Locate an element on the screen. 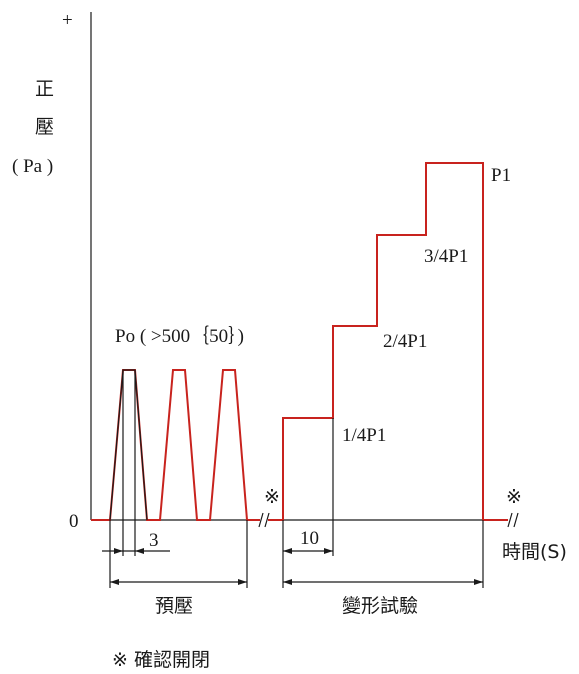 The image size is (579, 674). preload-outline is located at coordinates (128, 445).